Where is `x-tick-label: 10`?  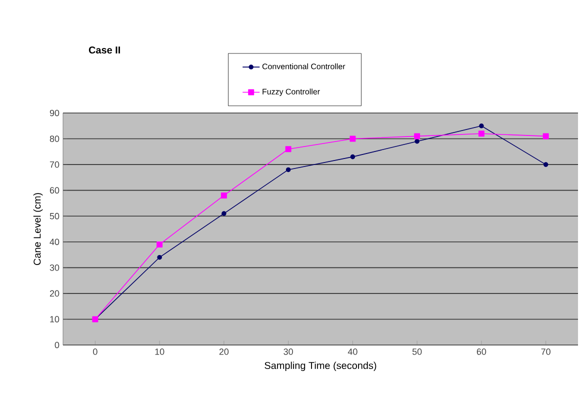 x-tick-label: 10 is located at coordinates (159, 351).